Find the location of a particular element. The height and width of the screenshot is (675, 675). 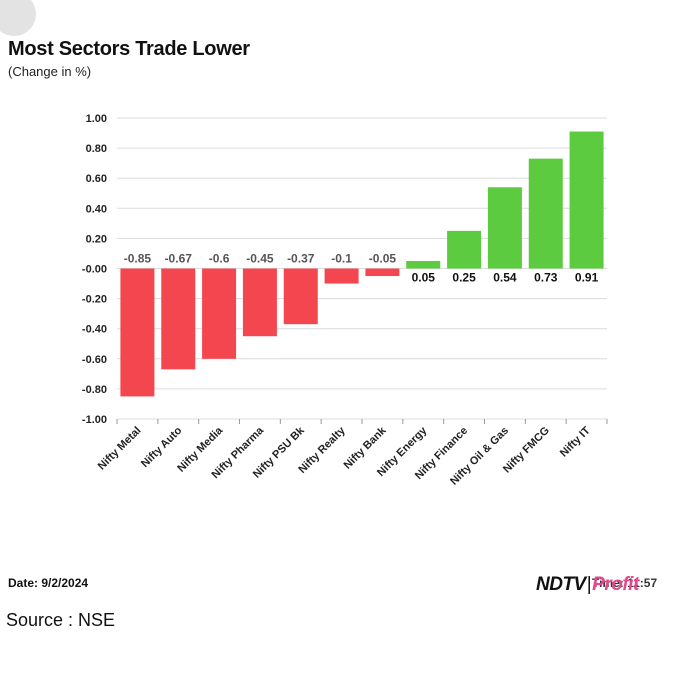

y-tick-label: -0.80 is located at coordinates (94, 390).